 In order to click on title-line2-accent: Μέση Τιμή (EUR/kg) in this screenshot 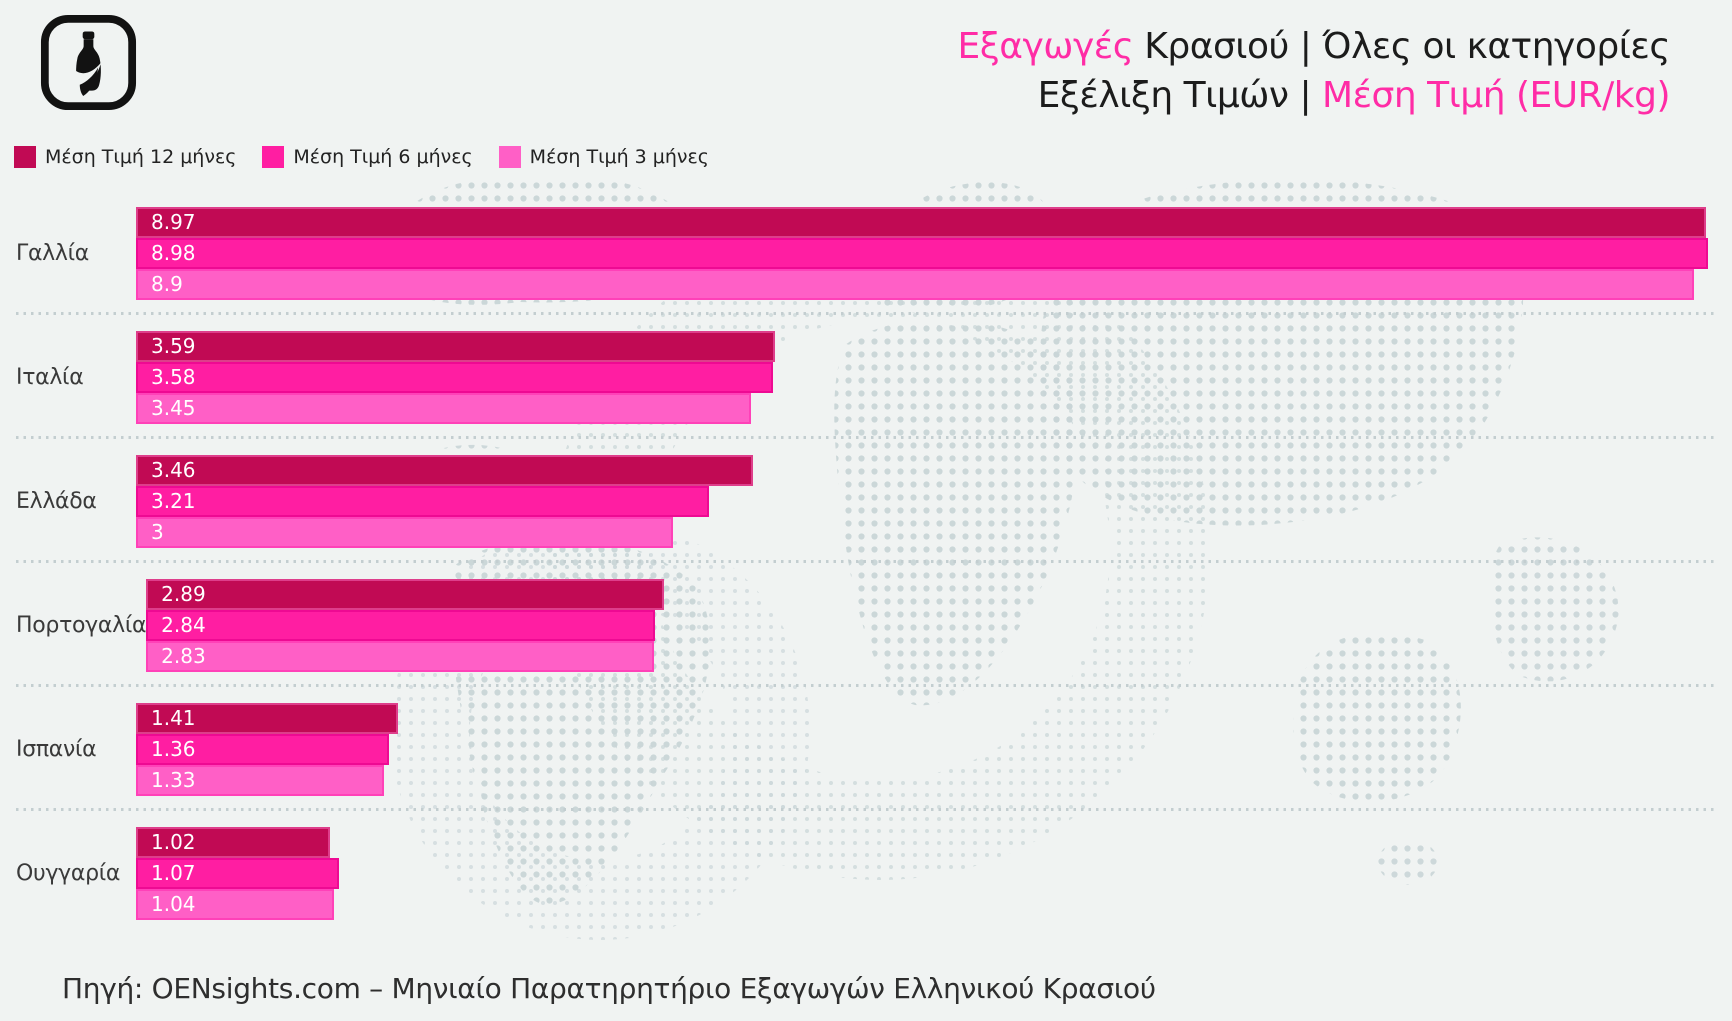, I will do `click(1496, 95)`.